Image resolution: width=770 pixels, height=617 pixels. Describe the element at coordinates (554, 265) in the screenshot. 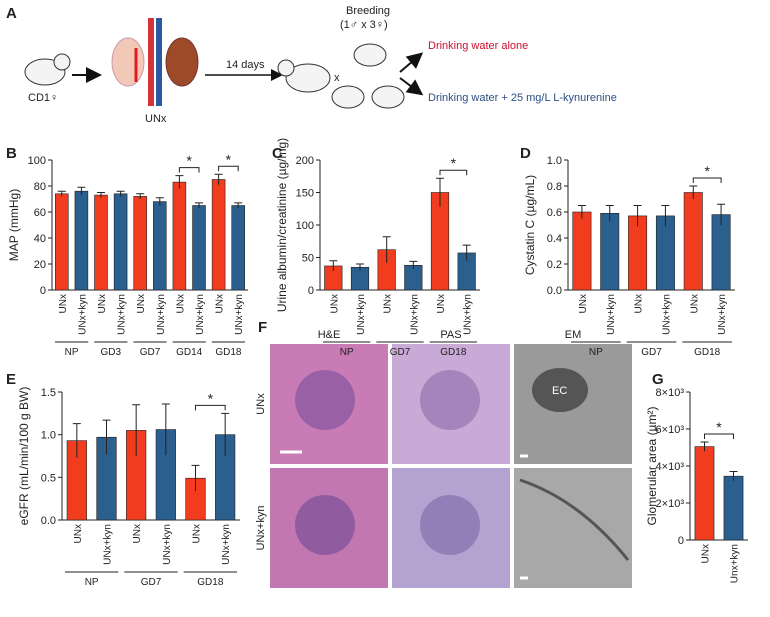

I see `y-tick-label: 0.2` at that location.